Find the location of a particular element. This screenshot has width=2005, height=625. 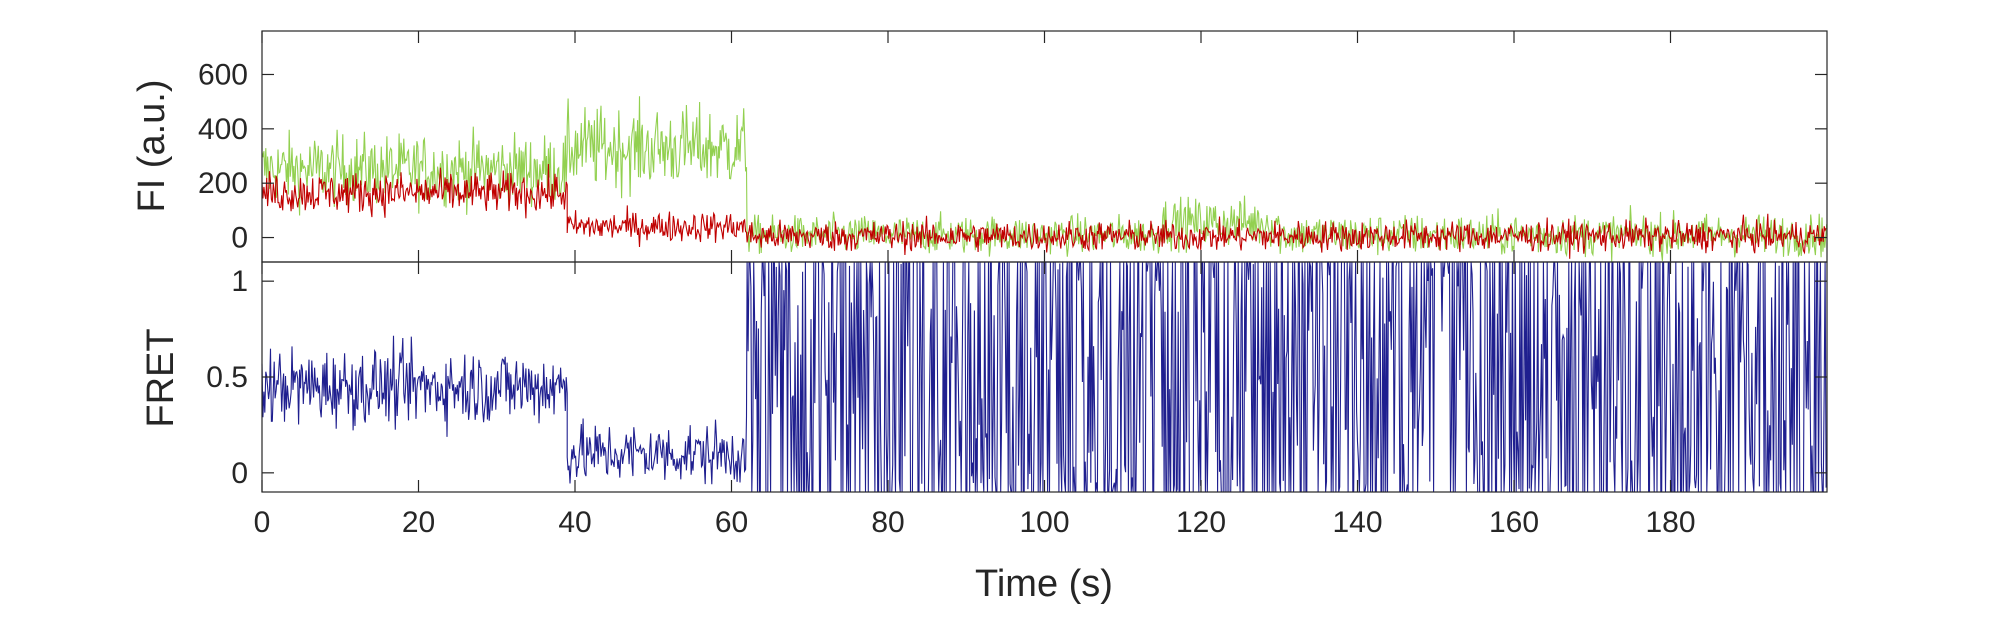

x-tick-label: 100 is located at coordinates (1044, 522).